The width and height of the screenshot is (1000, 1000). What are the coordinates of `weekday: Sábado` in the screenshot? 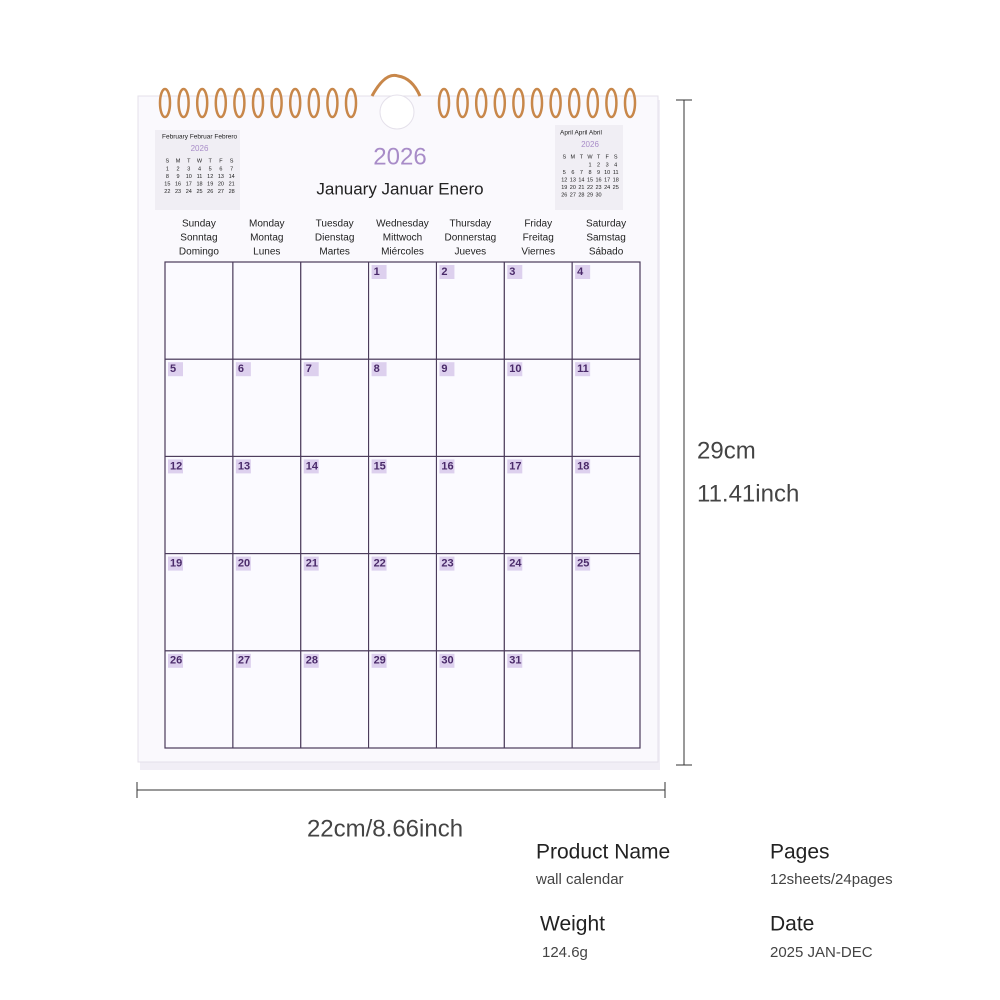 It's located at (606, 252).